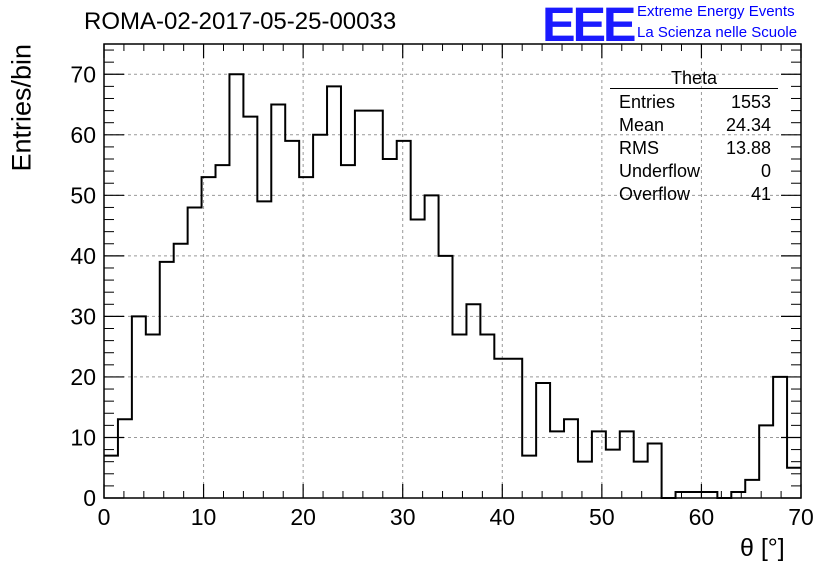 This screenshot has height=572, width=836. What do you see at coordinates (83, 135) in the screenshot?
I see `y-tick-label: 60` at bounding box center [83, 135].